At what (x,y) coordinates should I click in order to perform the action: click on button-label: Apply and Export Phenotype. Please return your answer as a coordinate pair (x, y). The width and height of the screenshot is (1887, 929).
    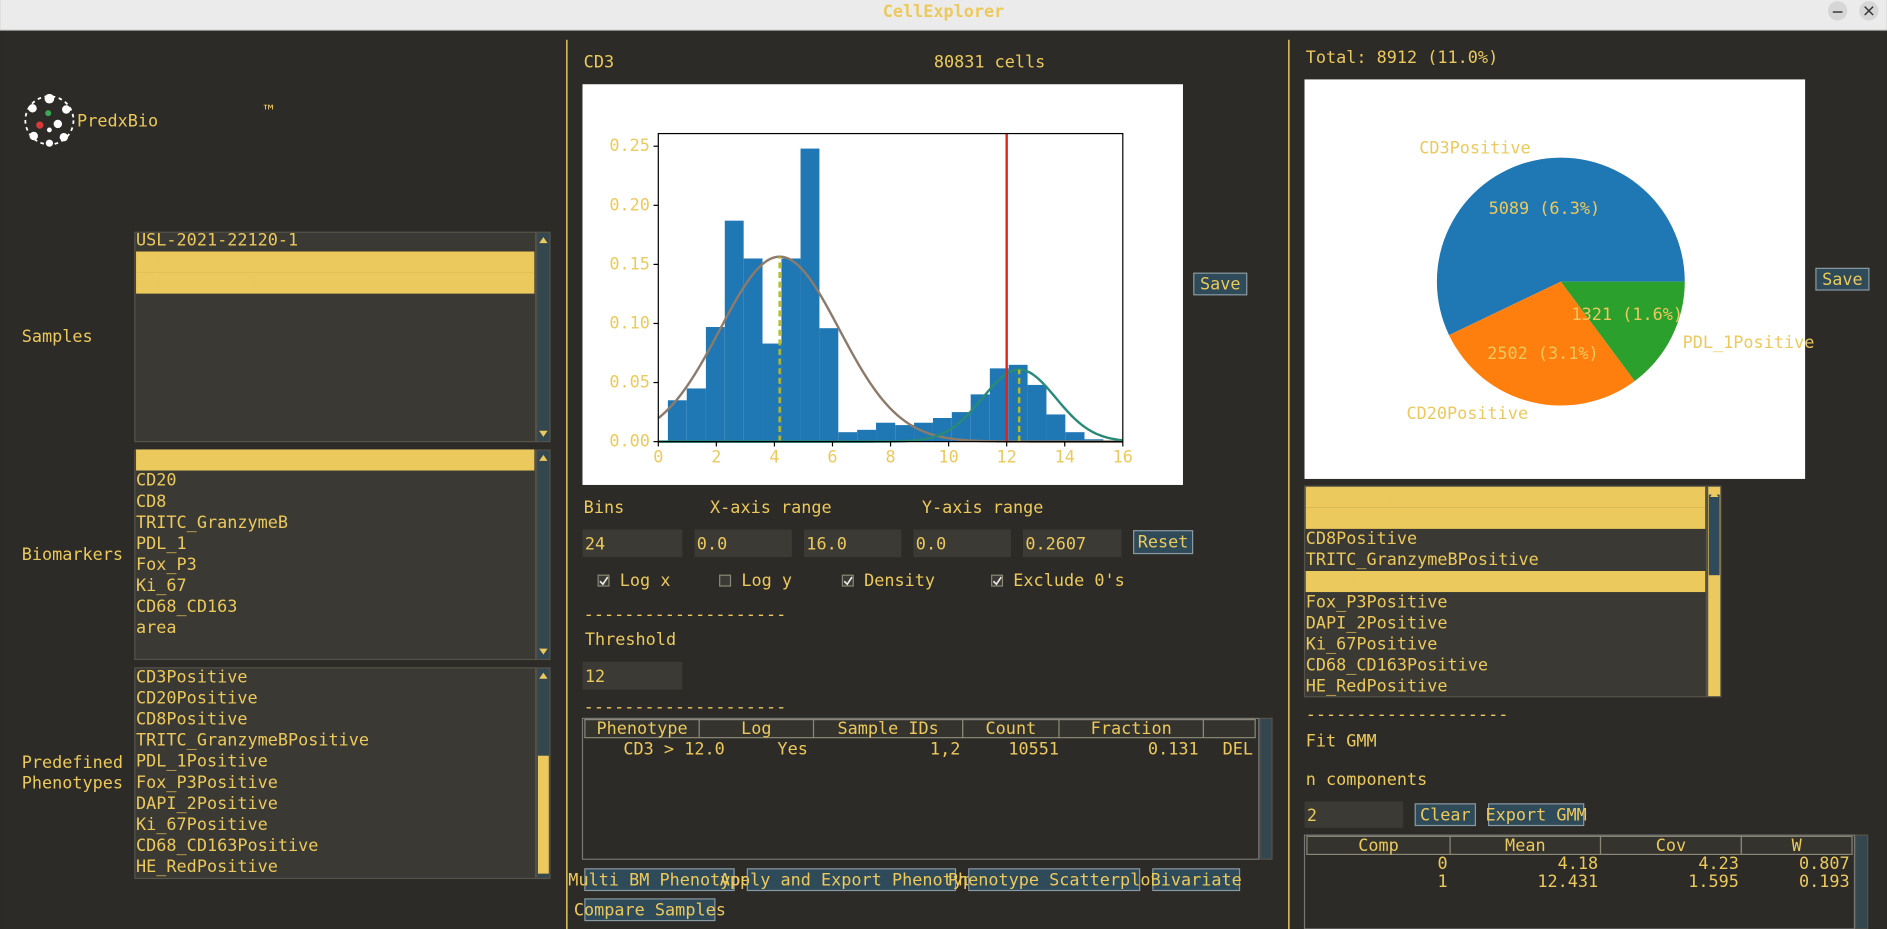
    Looking at the image, I should click on (851, 879).